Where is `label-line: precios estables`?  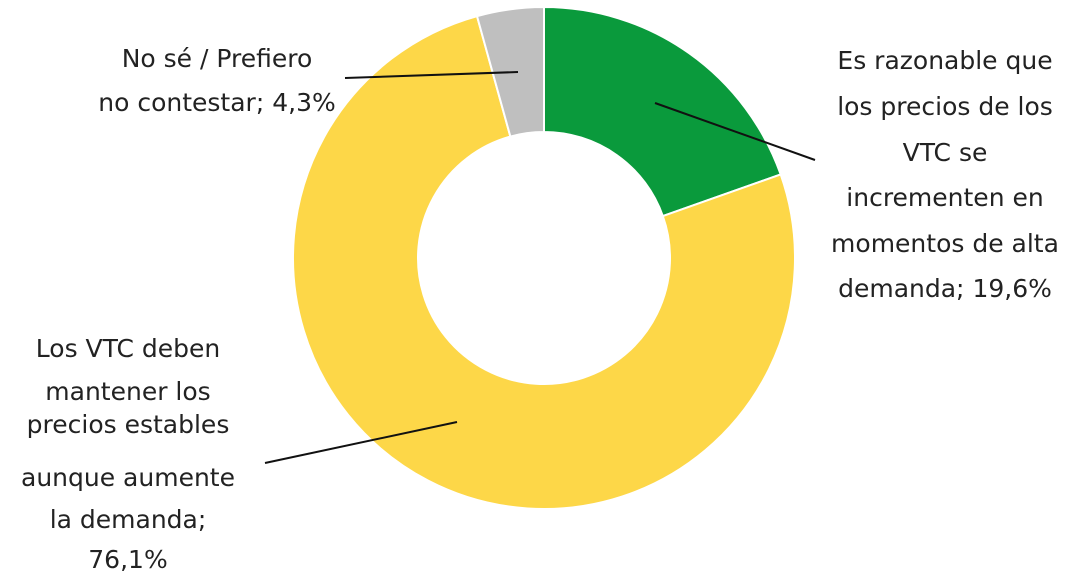 label-line: precios estables is located at coordinates (128, 424).